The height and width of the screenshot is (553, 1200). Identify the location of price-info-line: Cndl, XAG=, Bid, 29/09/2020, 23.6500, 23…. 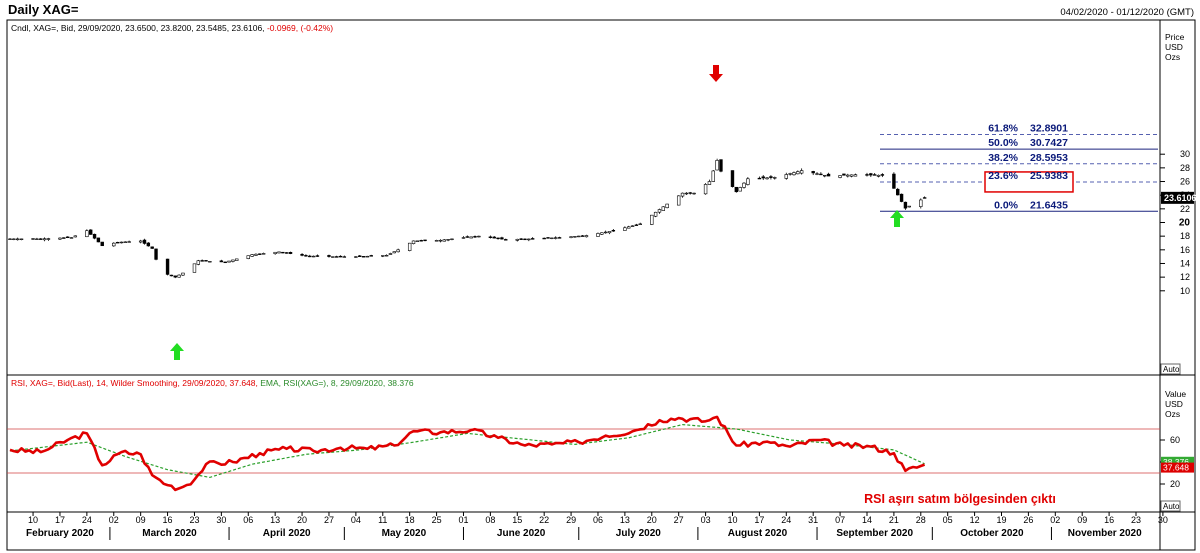
(172, 28).